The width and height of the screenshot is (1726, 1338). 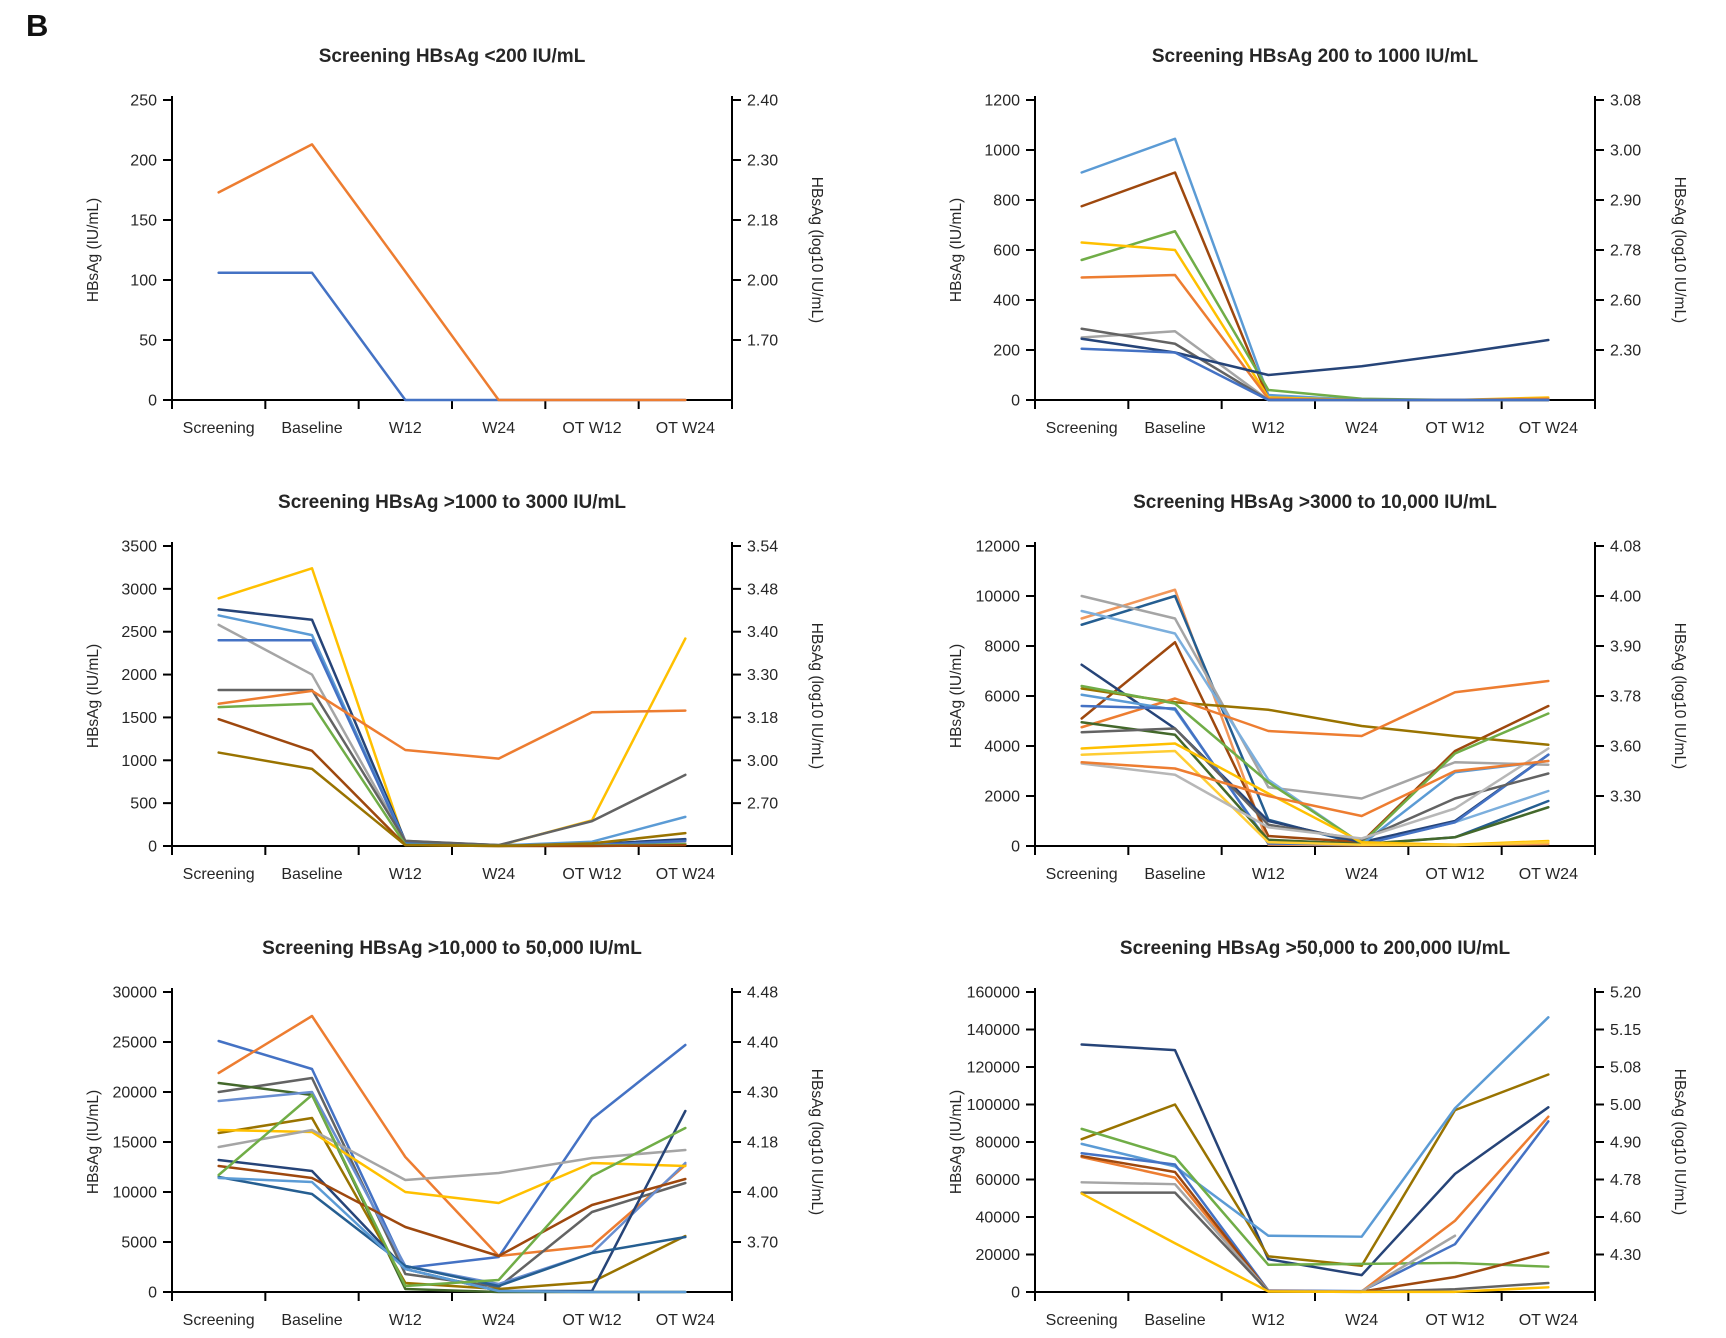 I want to click on right-axis-tick-label: 4.18, so click(x=762, y=1143).